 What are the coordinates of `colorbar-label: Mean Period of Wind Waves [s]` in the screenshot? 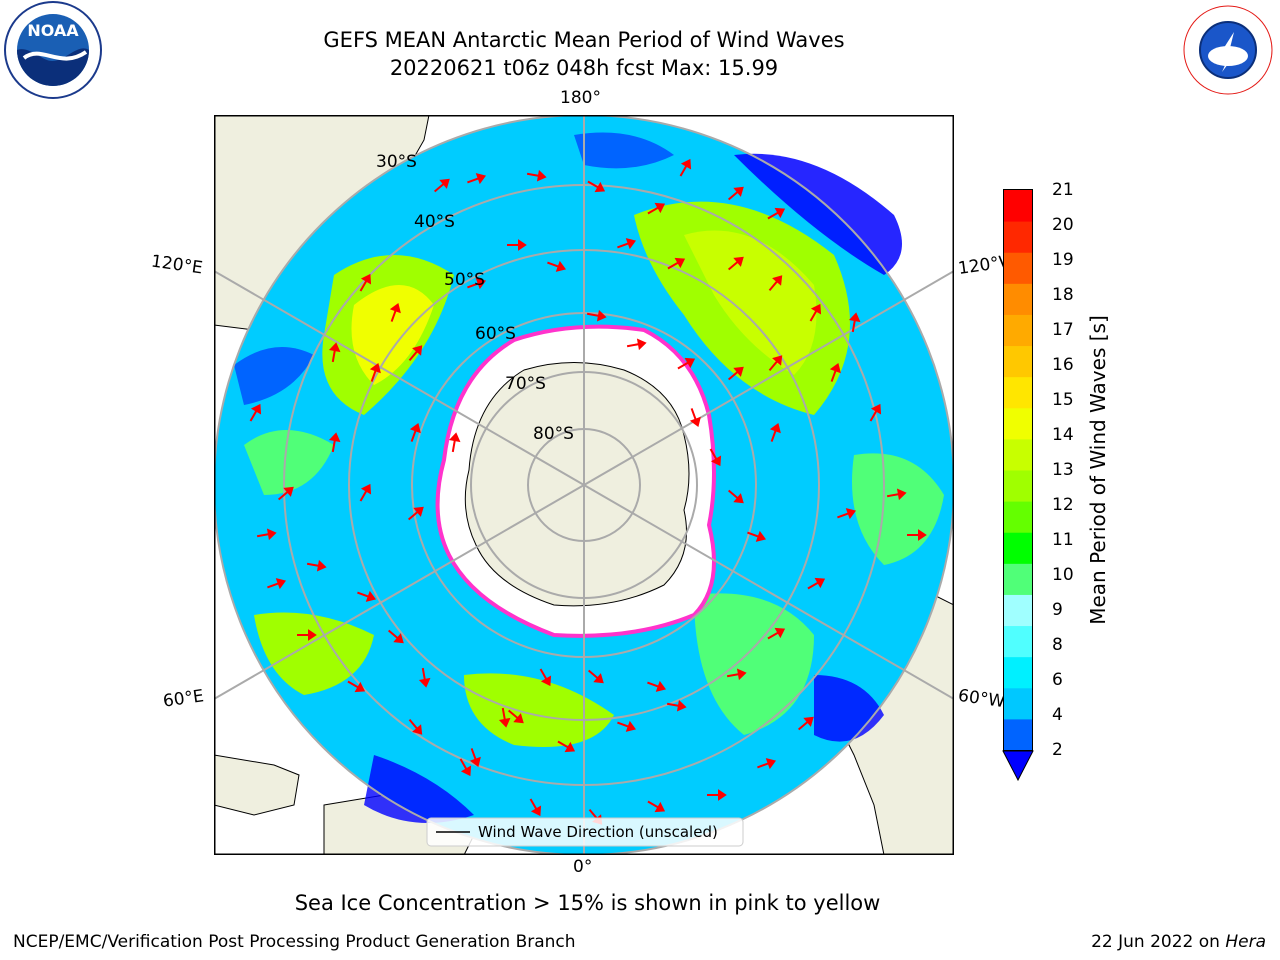 It's located at (1098, 470).